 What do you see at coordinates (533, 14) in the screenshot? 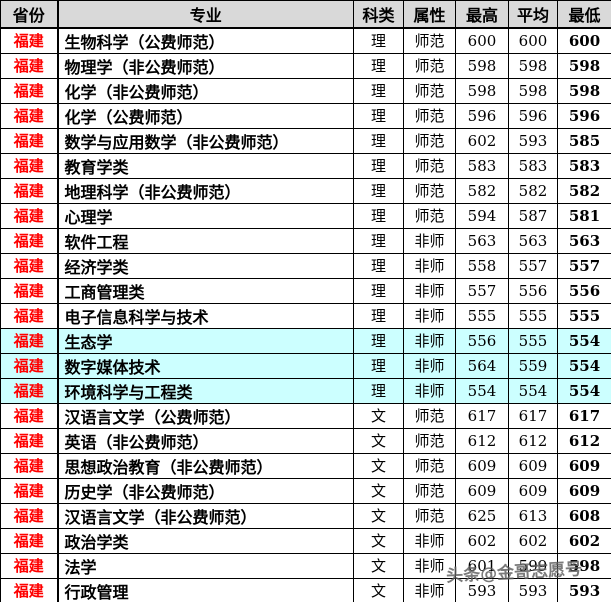
I see `column-header-avg: 平均` at bounding box center [533, 14].